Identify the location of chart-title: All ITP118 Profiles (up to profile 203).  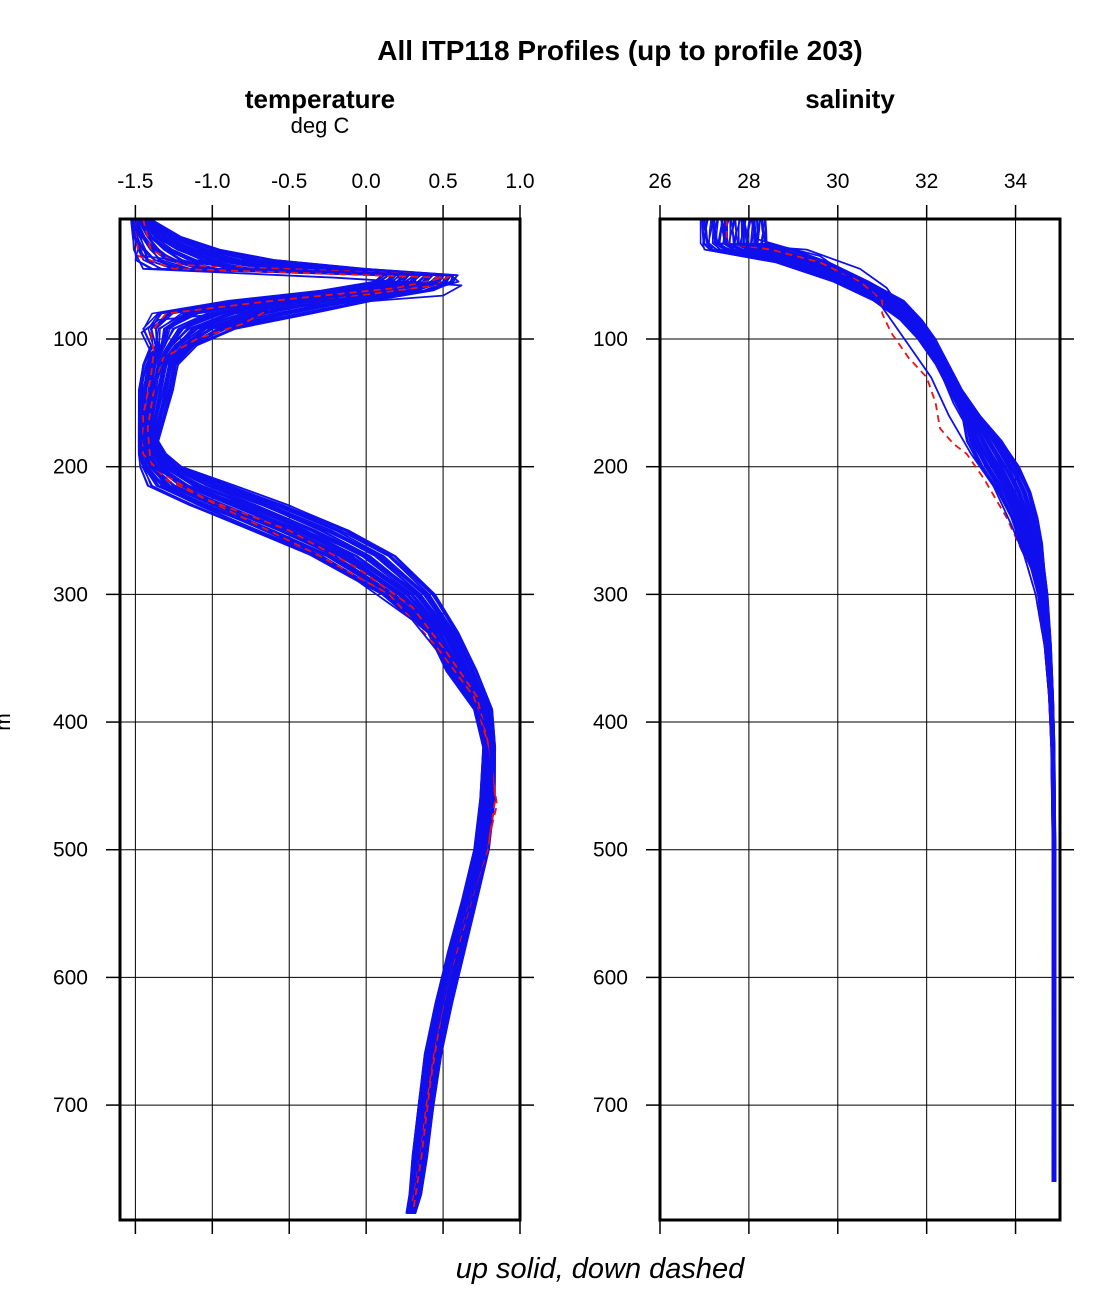
(619, 50).